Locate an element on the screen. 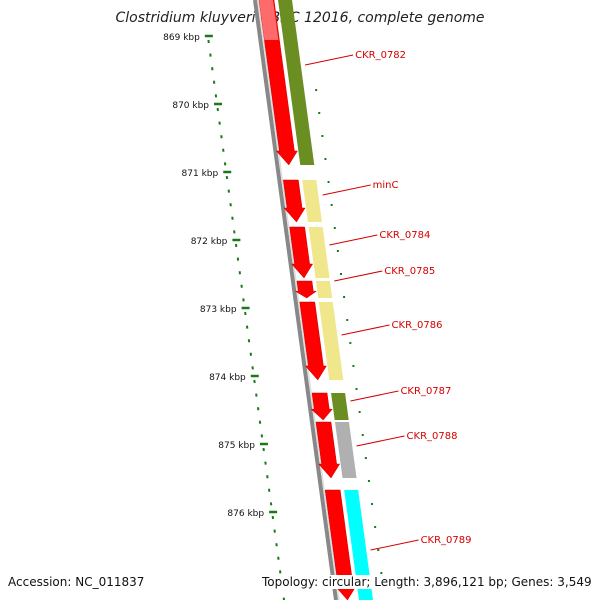  gene-label: CKR_0787 is located at coordinates (425, 391).